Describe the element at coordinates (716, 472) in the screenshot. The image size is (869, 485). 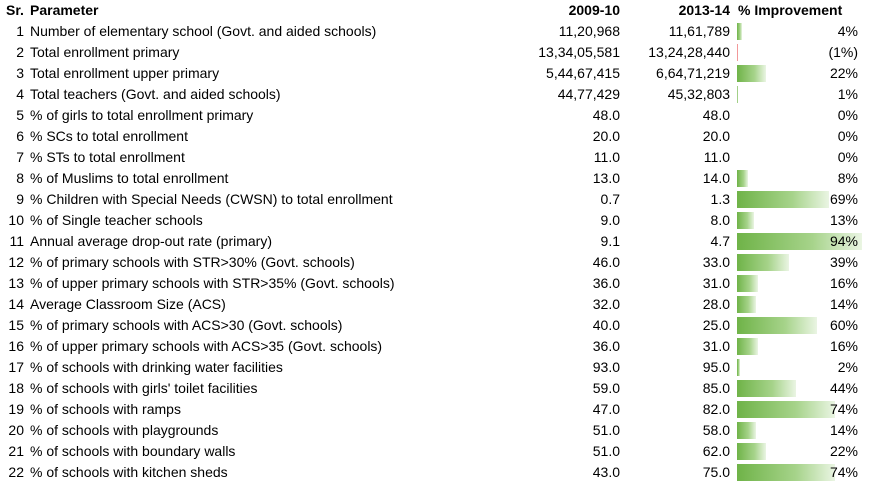
I see `value-cell: 75.0` at that location.